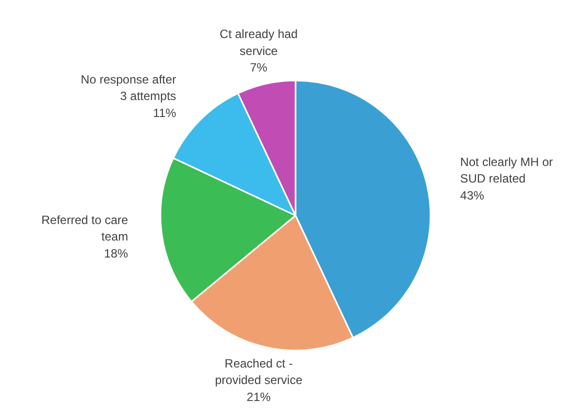 This screenshot has height=413, width=586. I want to click on data-label: 21%, so click(259, 397).